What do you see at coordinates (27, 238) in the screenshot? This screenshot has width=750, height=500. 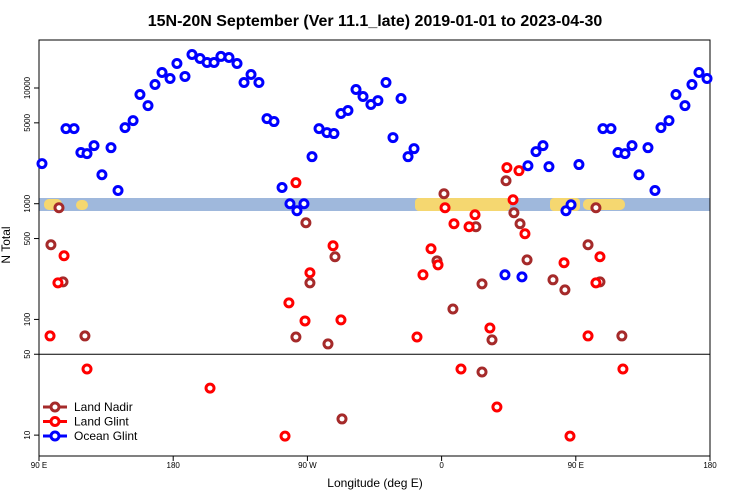 I see `y-tick-label: 500` at bounding box center [27, 238].